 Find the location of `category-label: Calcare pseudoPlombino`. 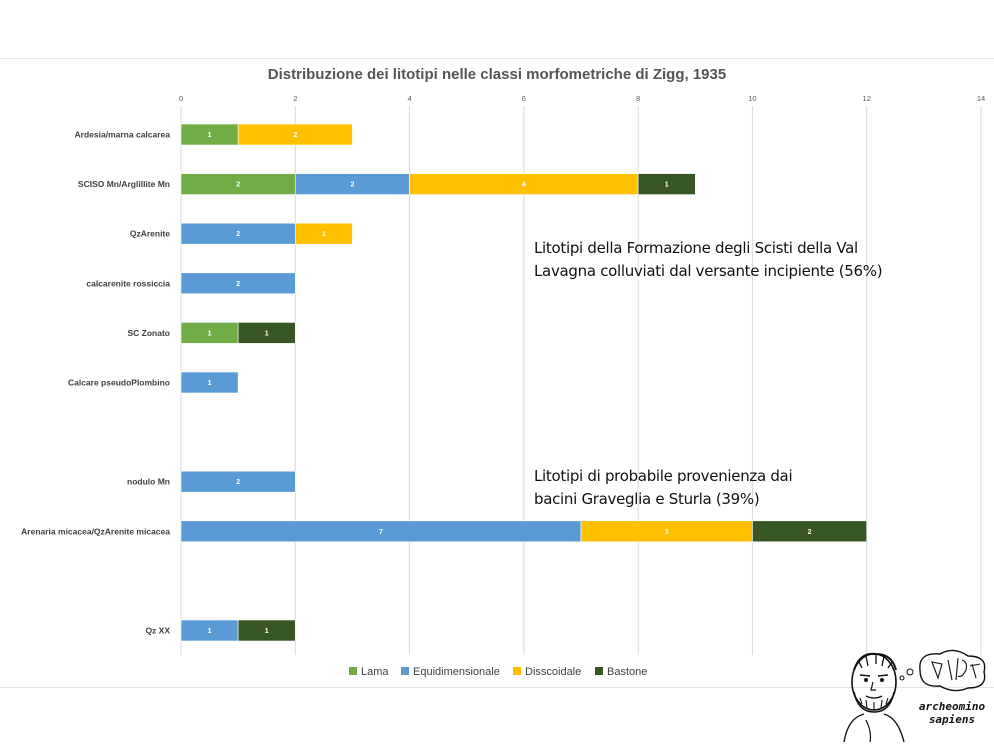

category-label: Calcare pseudoPlombino is located at coordinates (119, 383).